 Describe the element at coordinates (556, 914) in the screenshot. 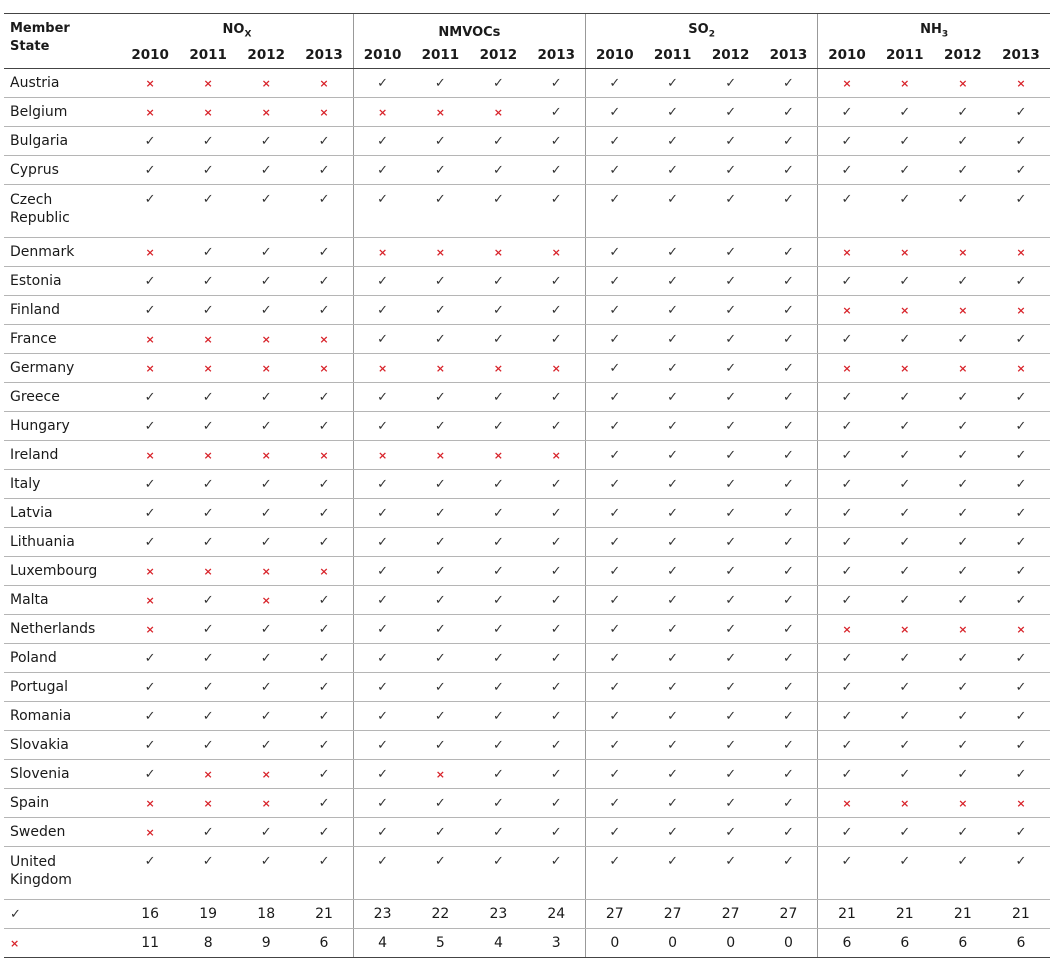

I see `total-compliant-count: 24` at that location.